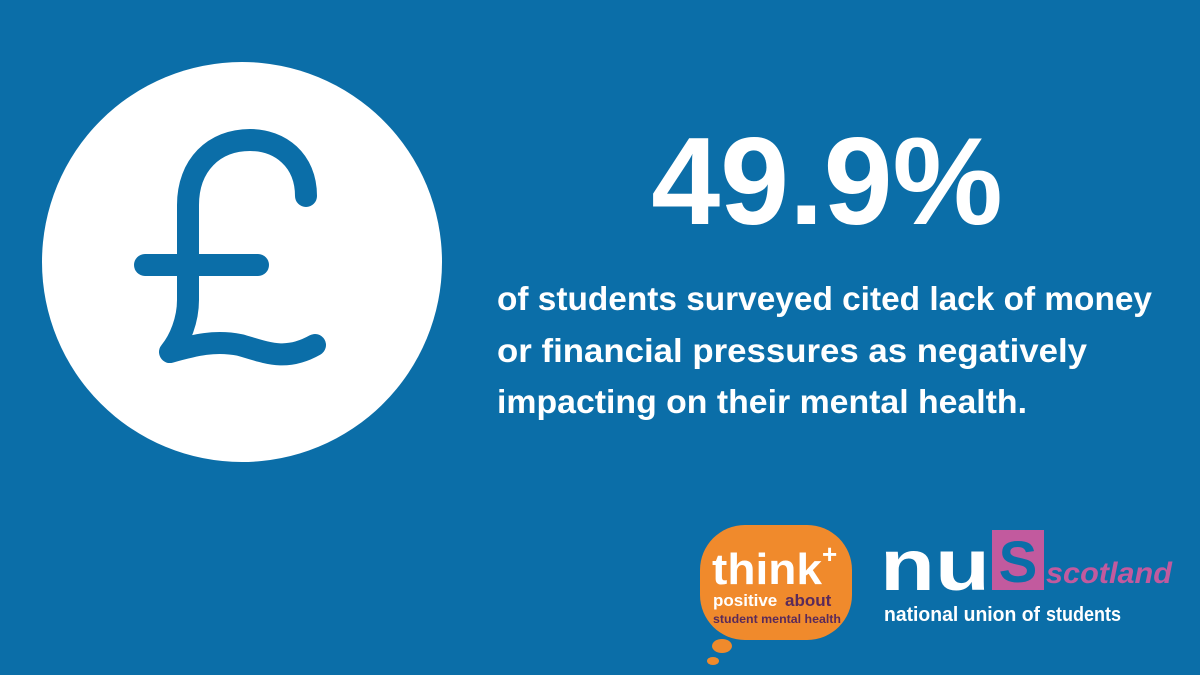  What do you see at coordinates (1109, 573) in the screenshot?
I see `nus-region: scotland` at bounding box center [1109, 573].